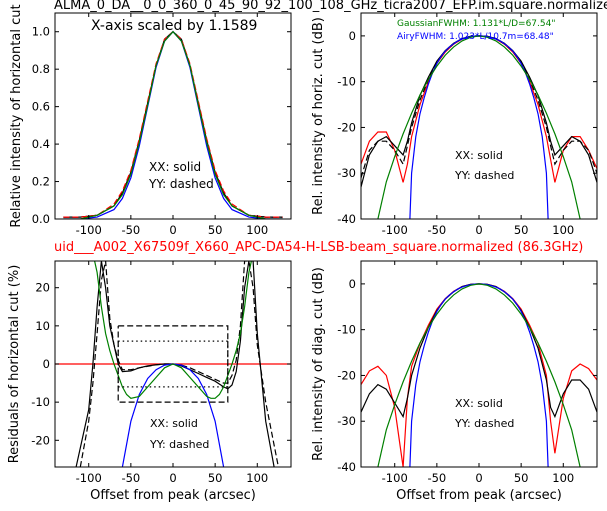  I want to click on annotation-tl-2: YY: dashed, so click(181, 184).